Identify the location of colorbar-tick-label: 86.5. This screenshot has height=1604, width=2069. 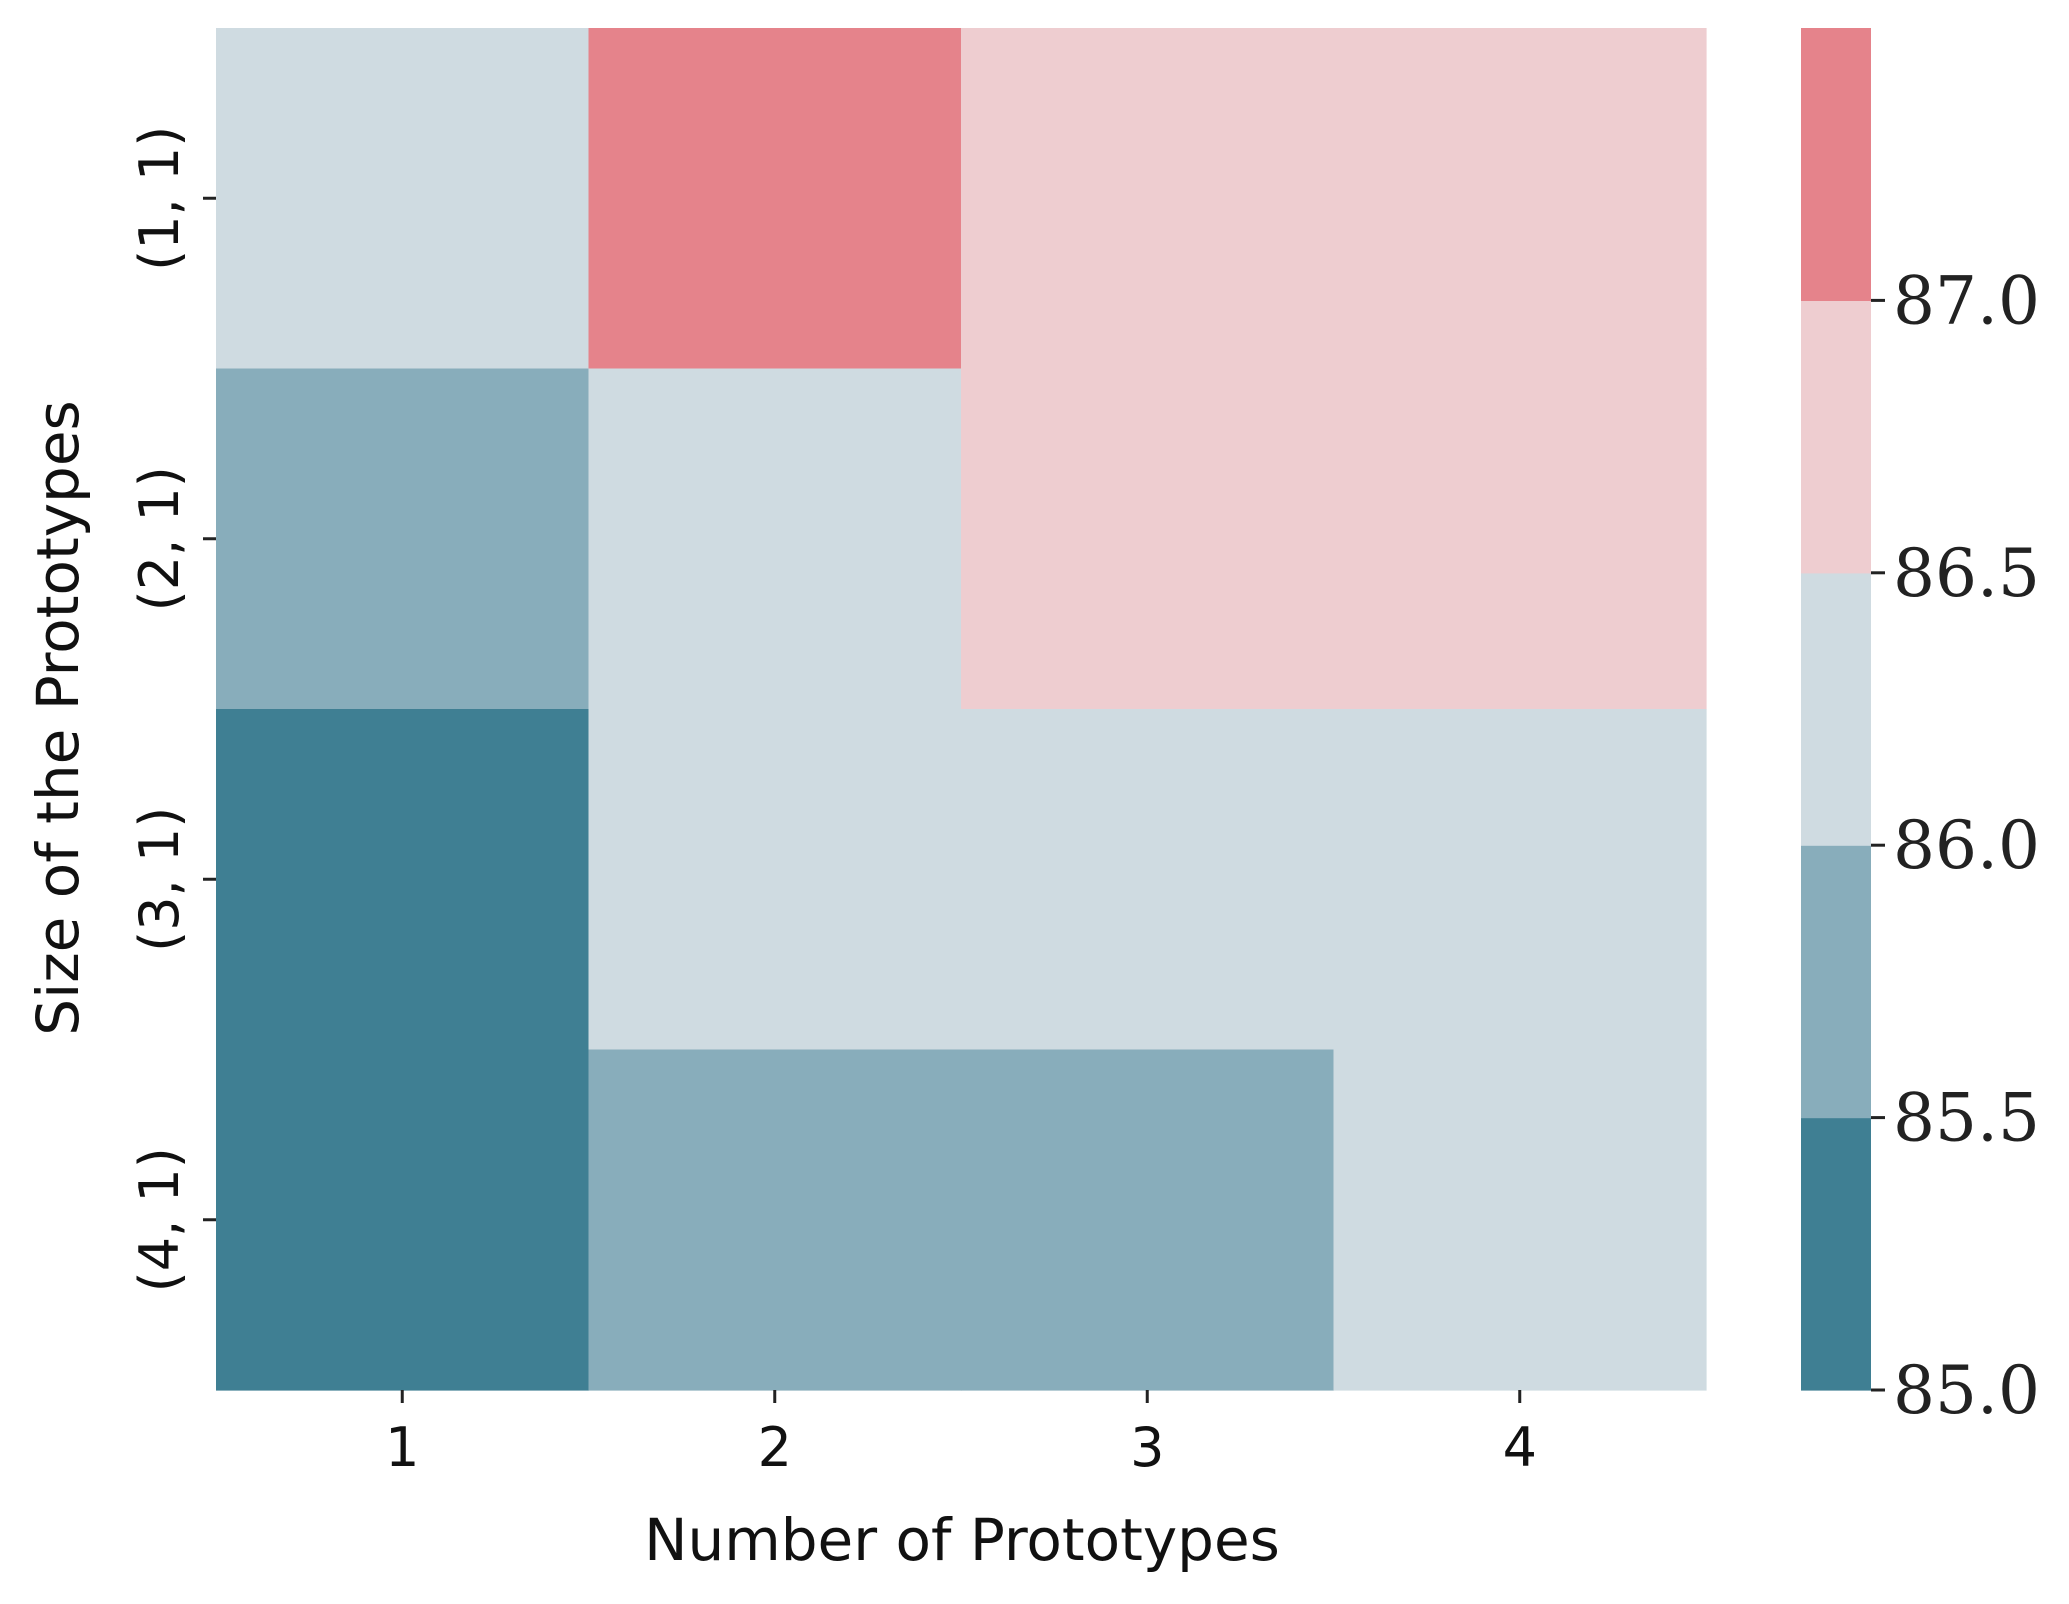
(1966, 573).